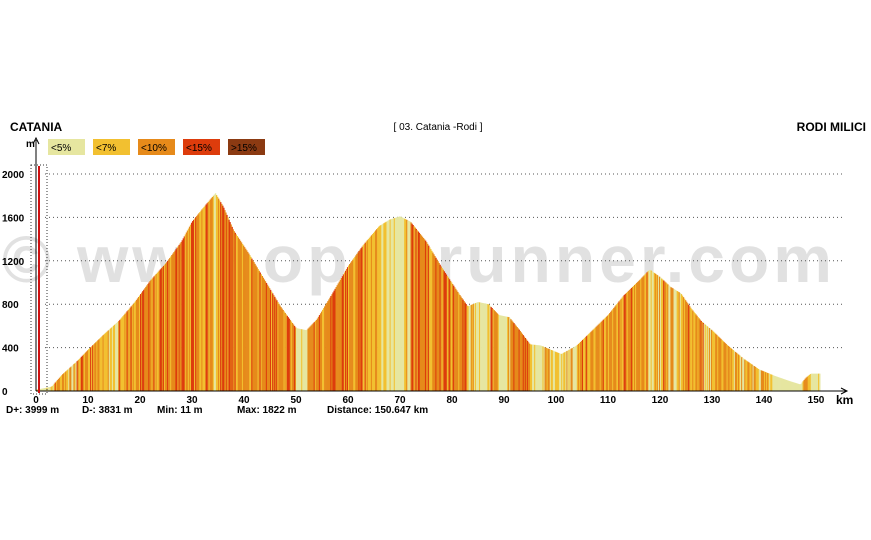 The image size is (871, 540). Describe the element at coordinates (180, 410) in the screenshot. I see `stat-min: Min: 11 m` at that location.